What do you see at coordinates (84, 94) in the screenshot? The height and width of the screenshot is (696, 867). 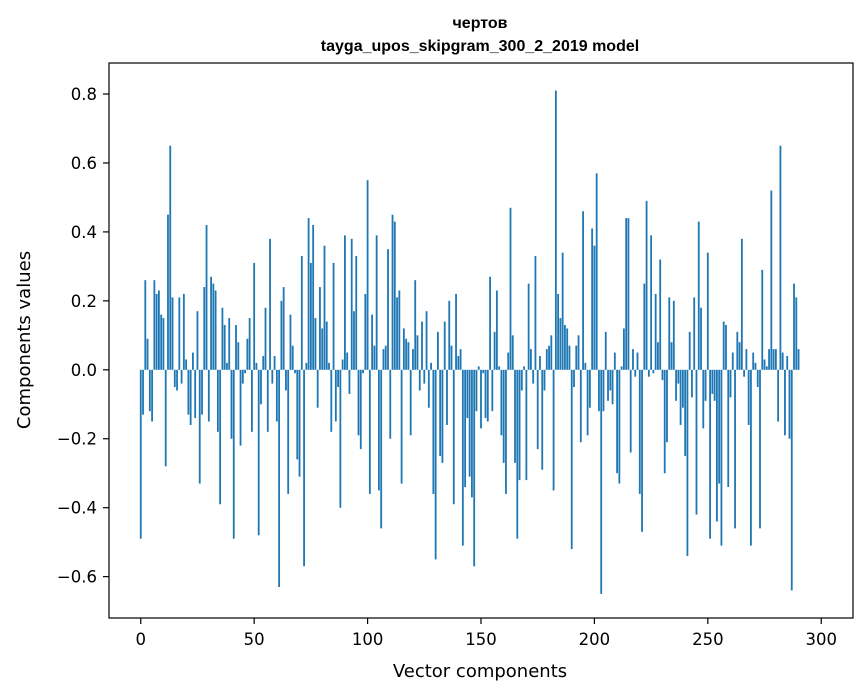 I see `y-tick-label: 0.8` at bounding box center [84, 94].